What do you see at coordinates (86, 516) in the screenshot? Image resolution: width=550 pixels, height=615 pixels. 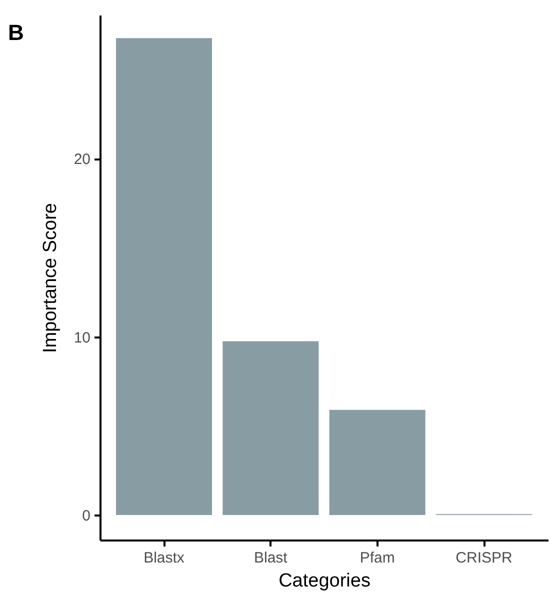 I see `y-tick-label: 0` at bounding box center [86, 516].